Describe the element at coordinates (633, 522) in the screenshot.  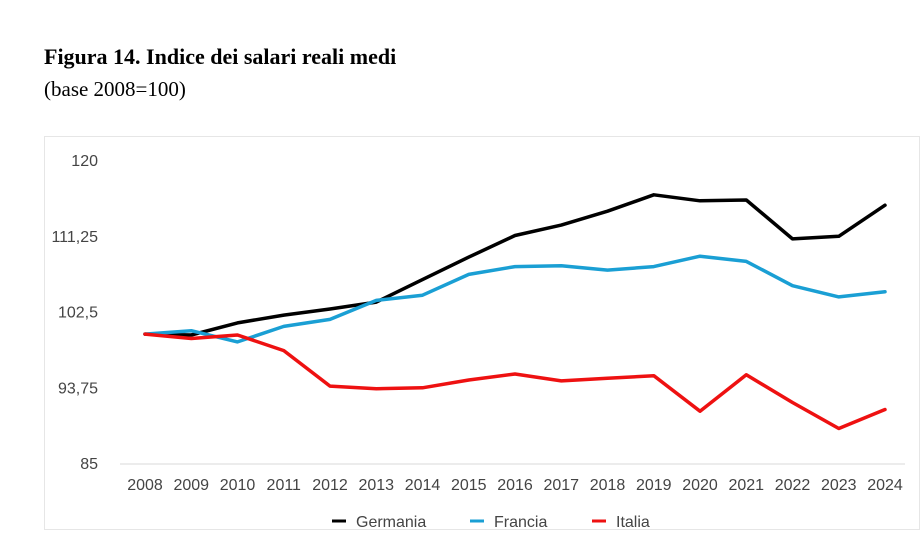
I see `legend-label-italia: Italia` at that location.